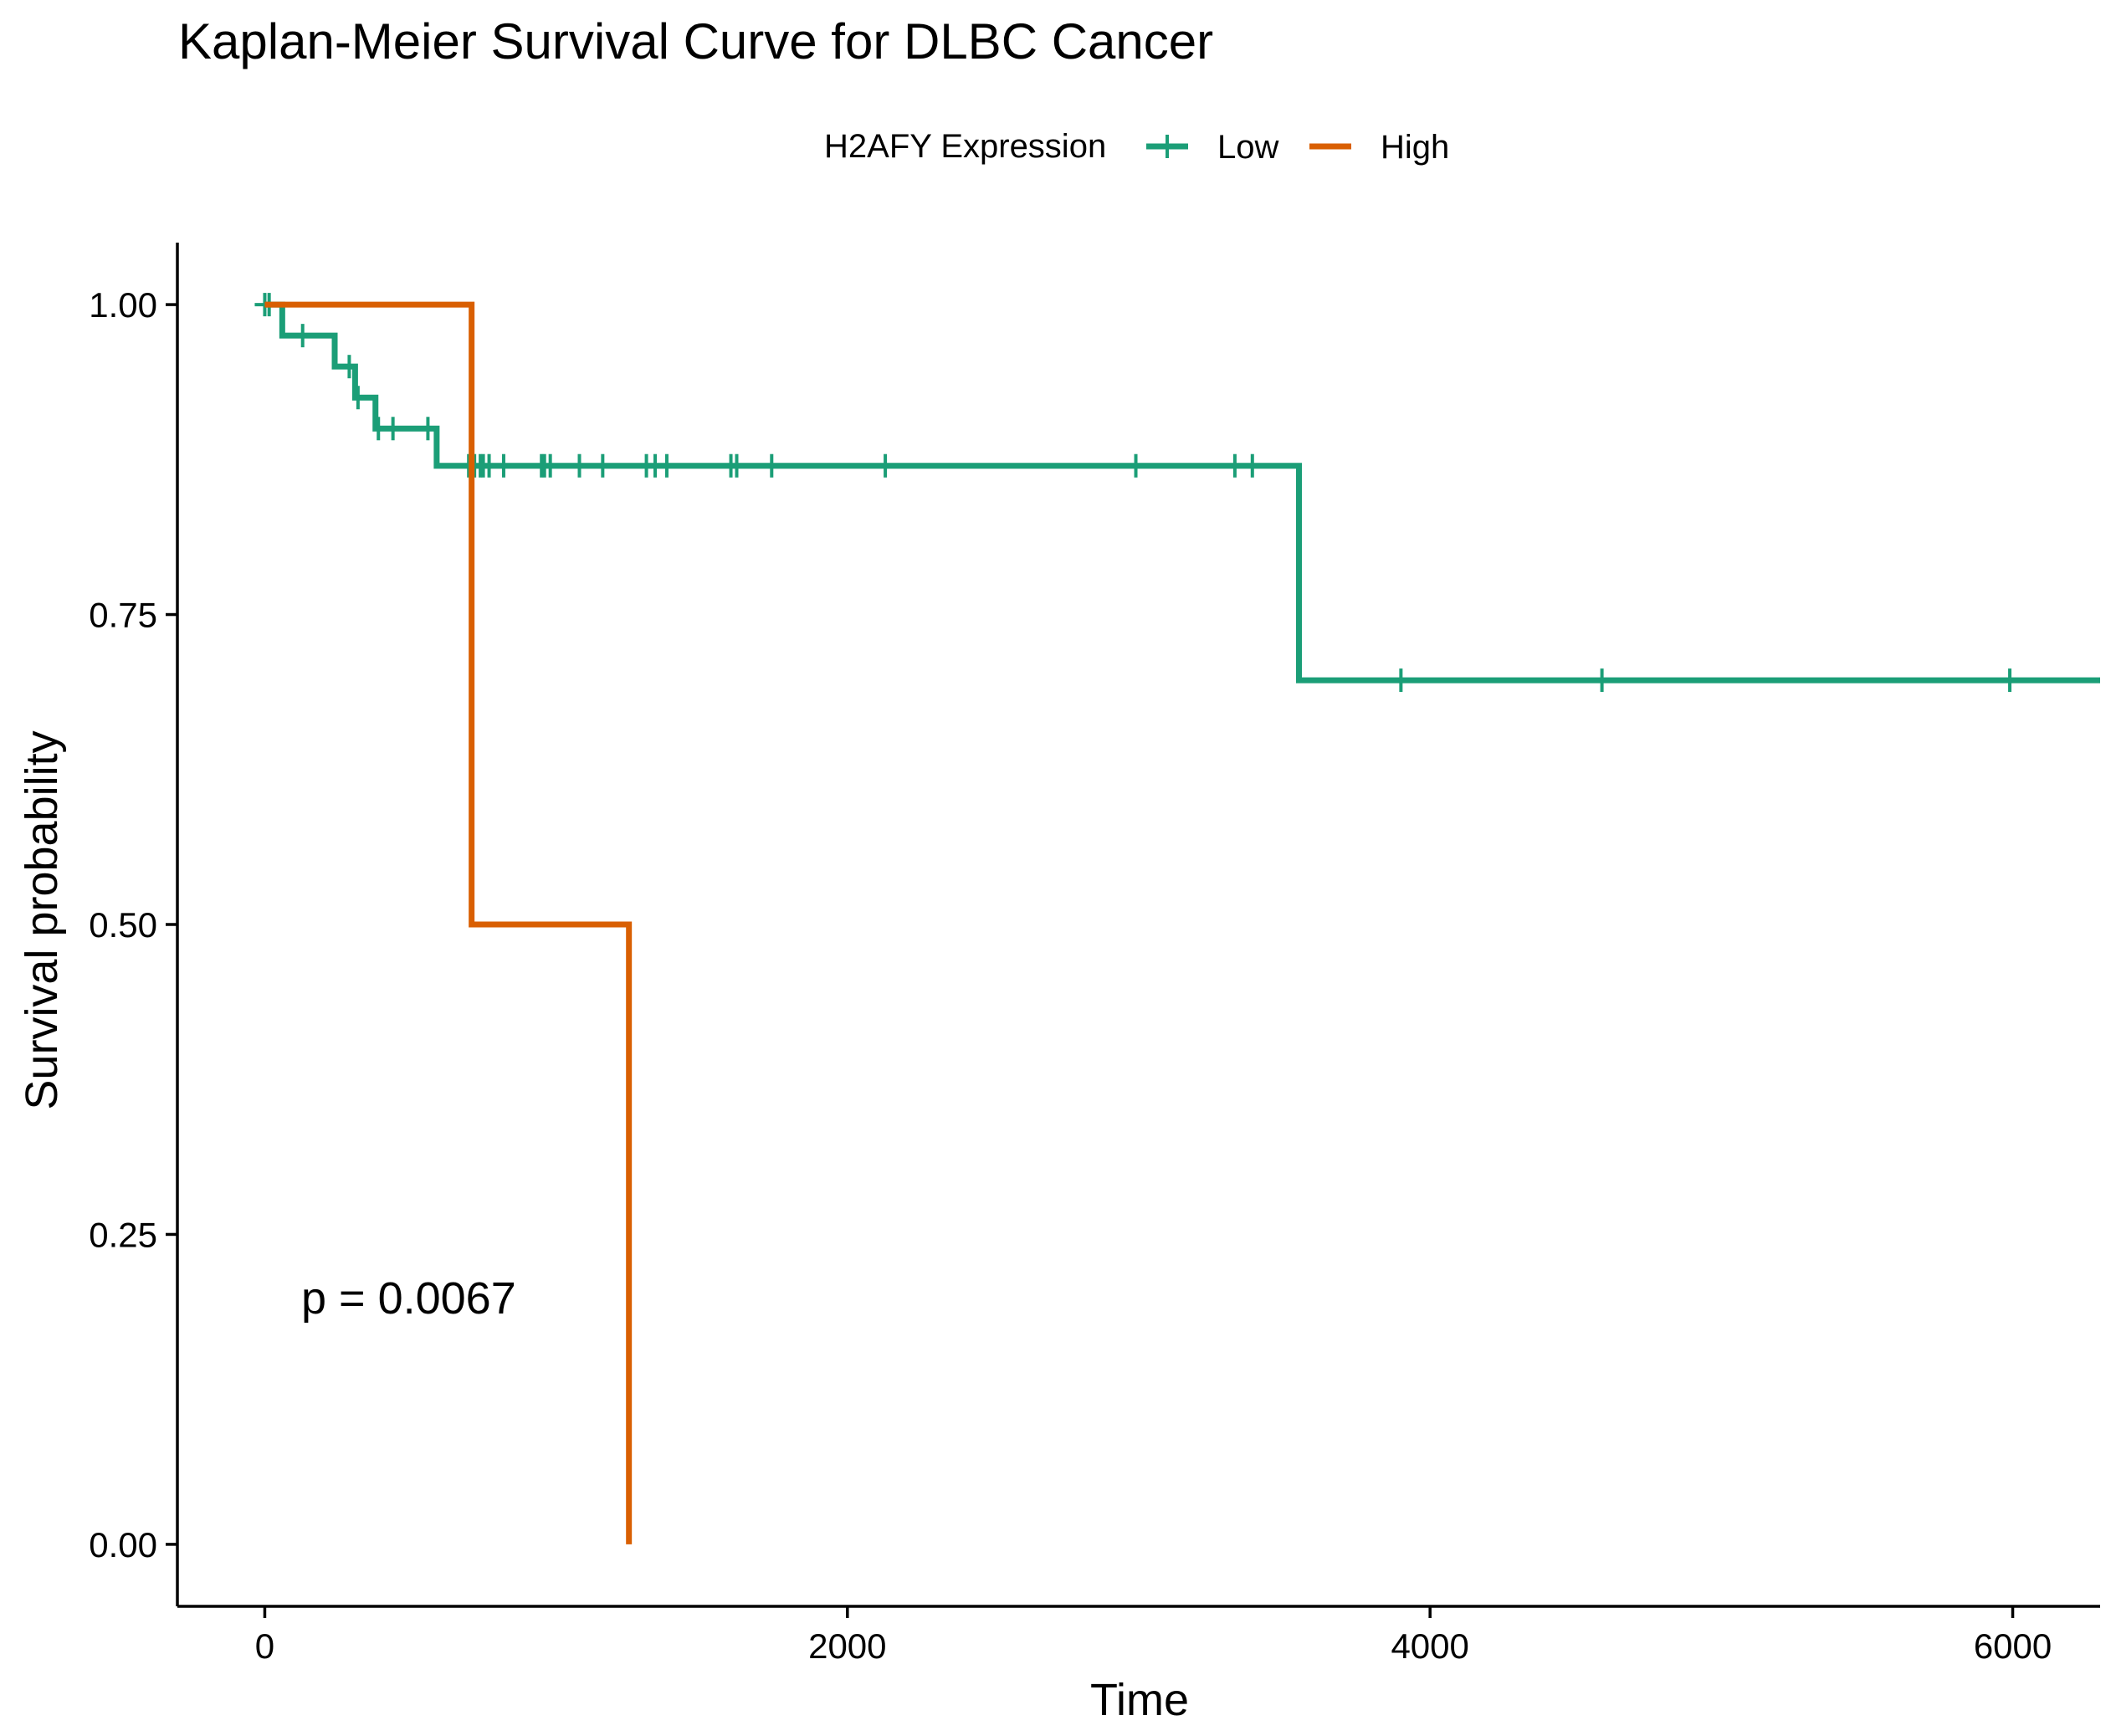  Describe the element at coordinates (123, 925) in the screenshot. I see `y-tick-label: 0.50` at that location.